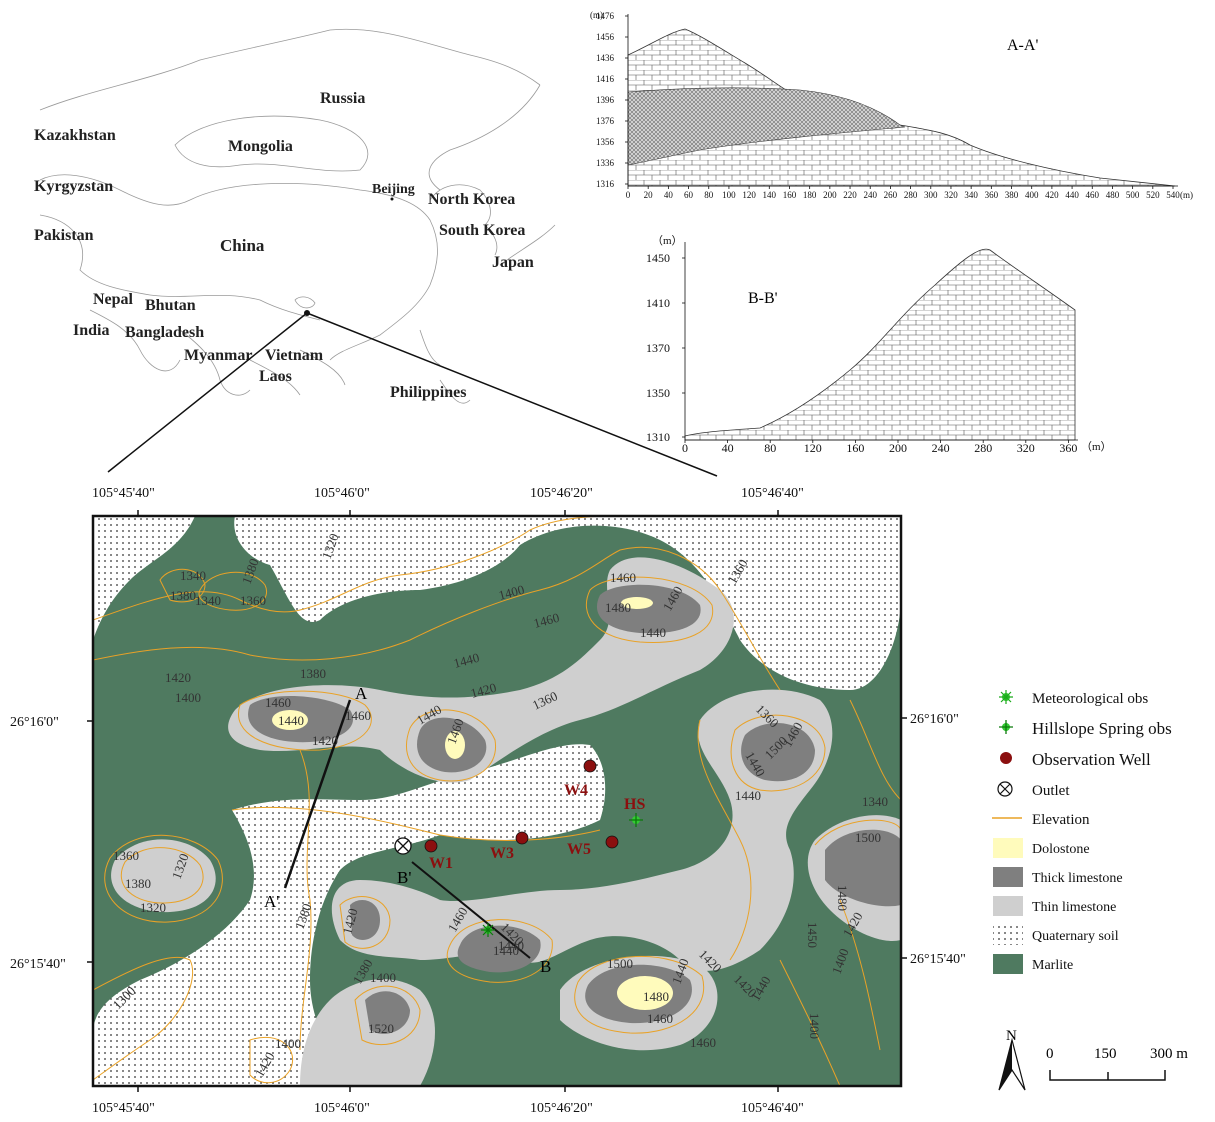 This screenshot has width=1215, height=1122. I want to click on aa-x-tick: 20, so click(649, 195).